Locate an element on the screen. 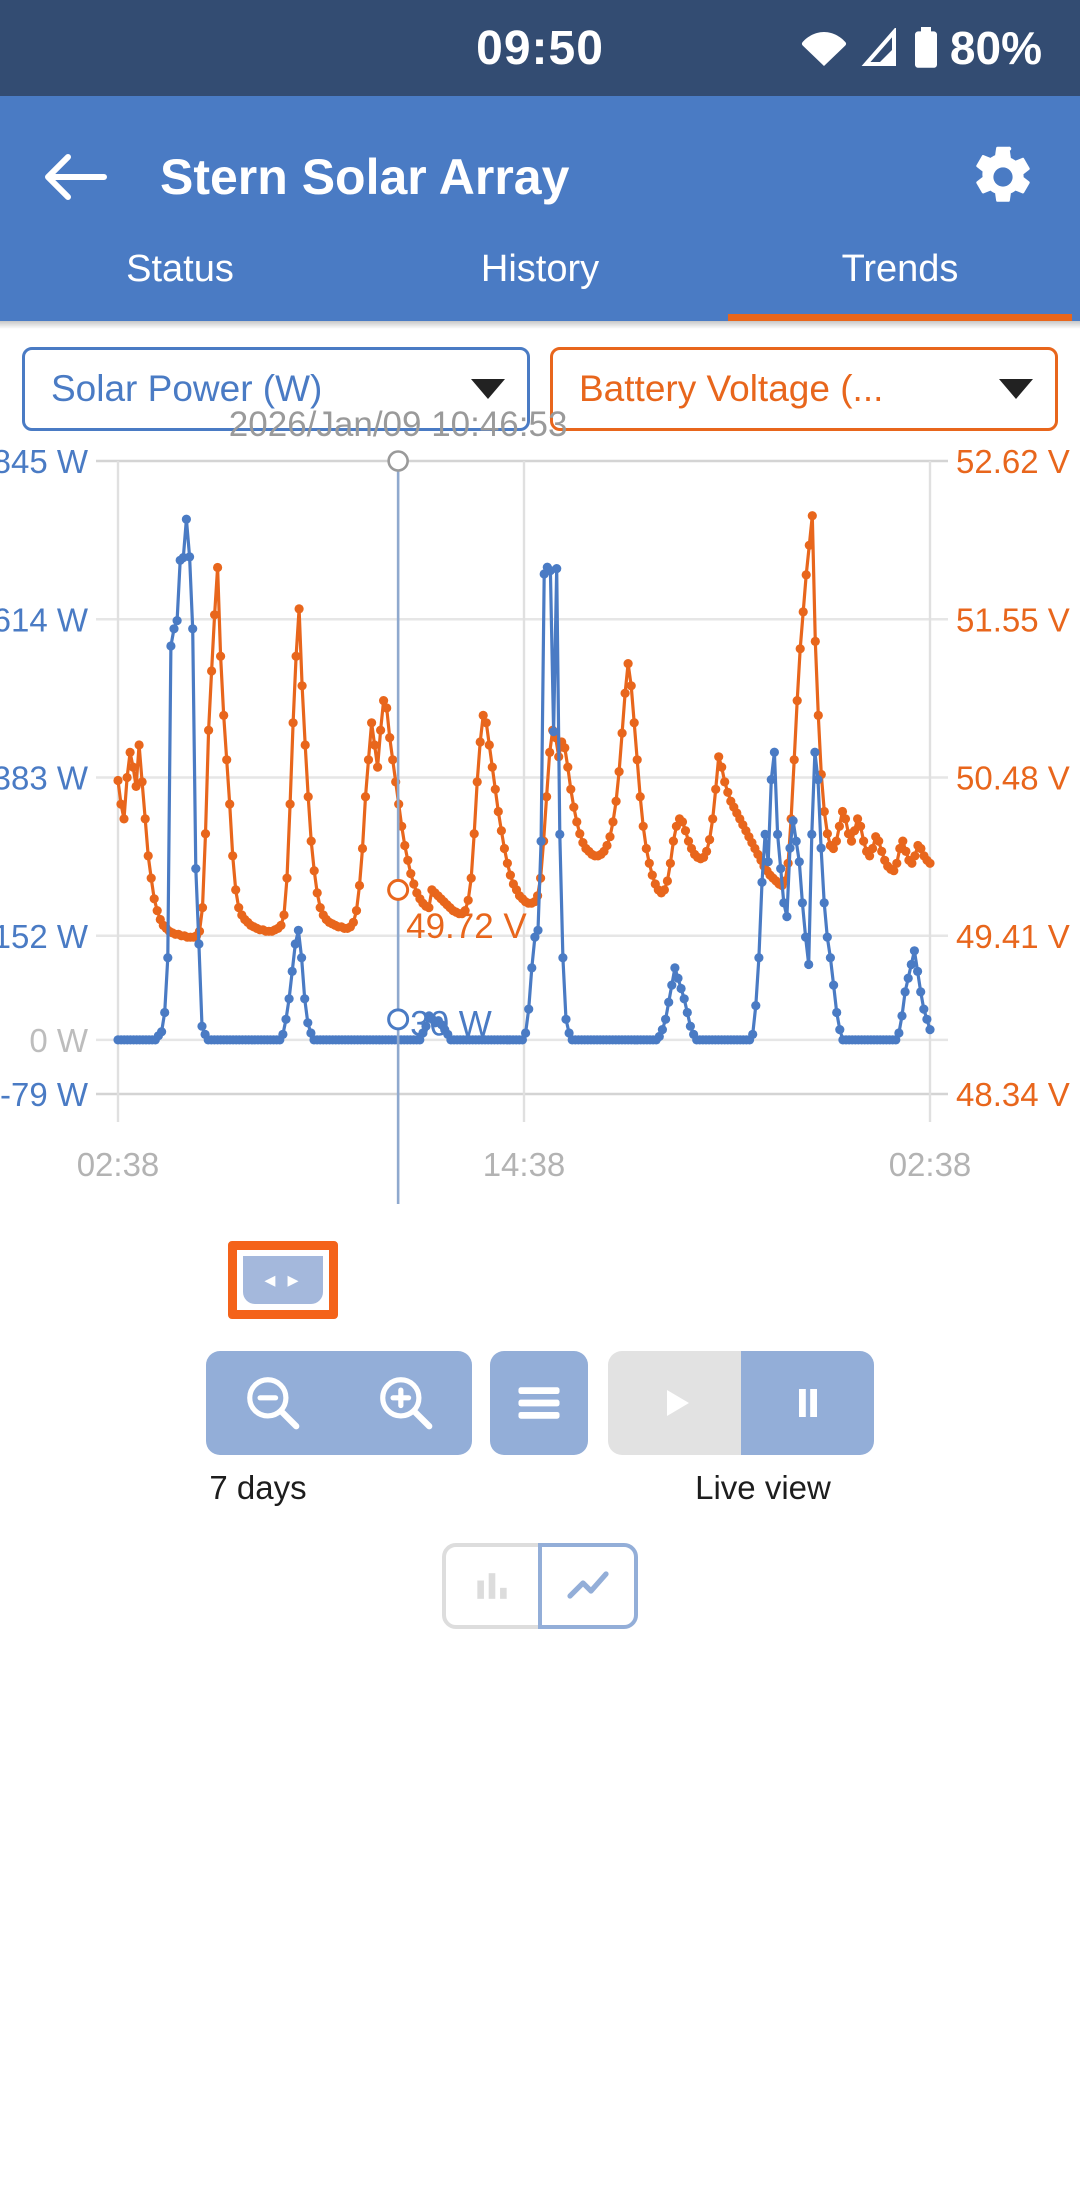 Image resolution: width=1080 pixels, height=2189 pixels. zoom-out-icon is located at coordinates (272, 1403).